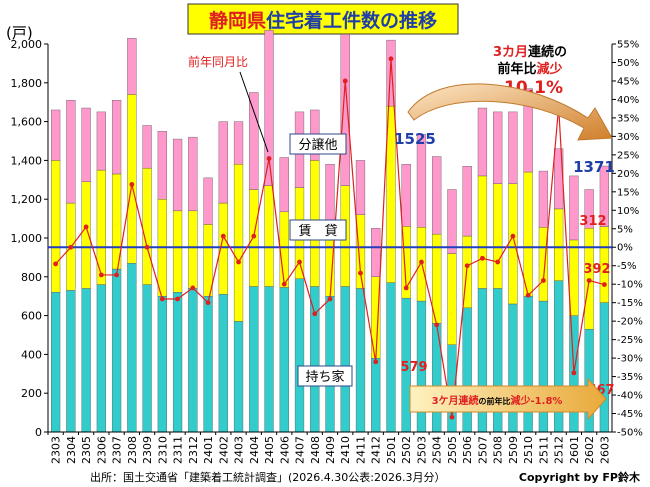 This screenshot has height=487, width=650. I want to click on x-tick-label: 2505, so click(452, 450).